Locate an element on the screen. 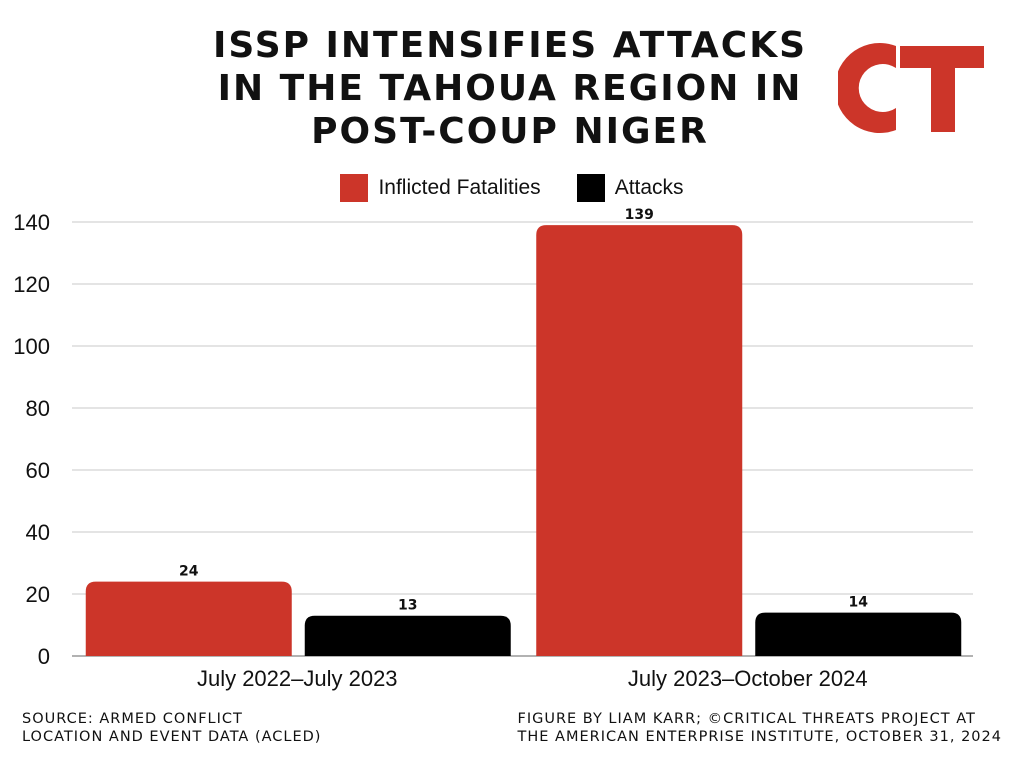  source-line: SOURCE: ARMED CONFLICT is located at coordinates (132, 719).